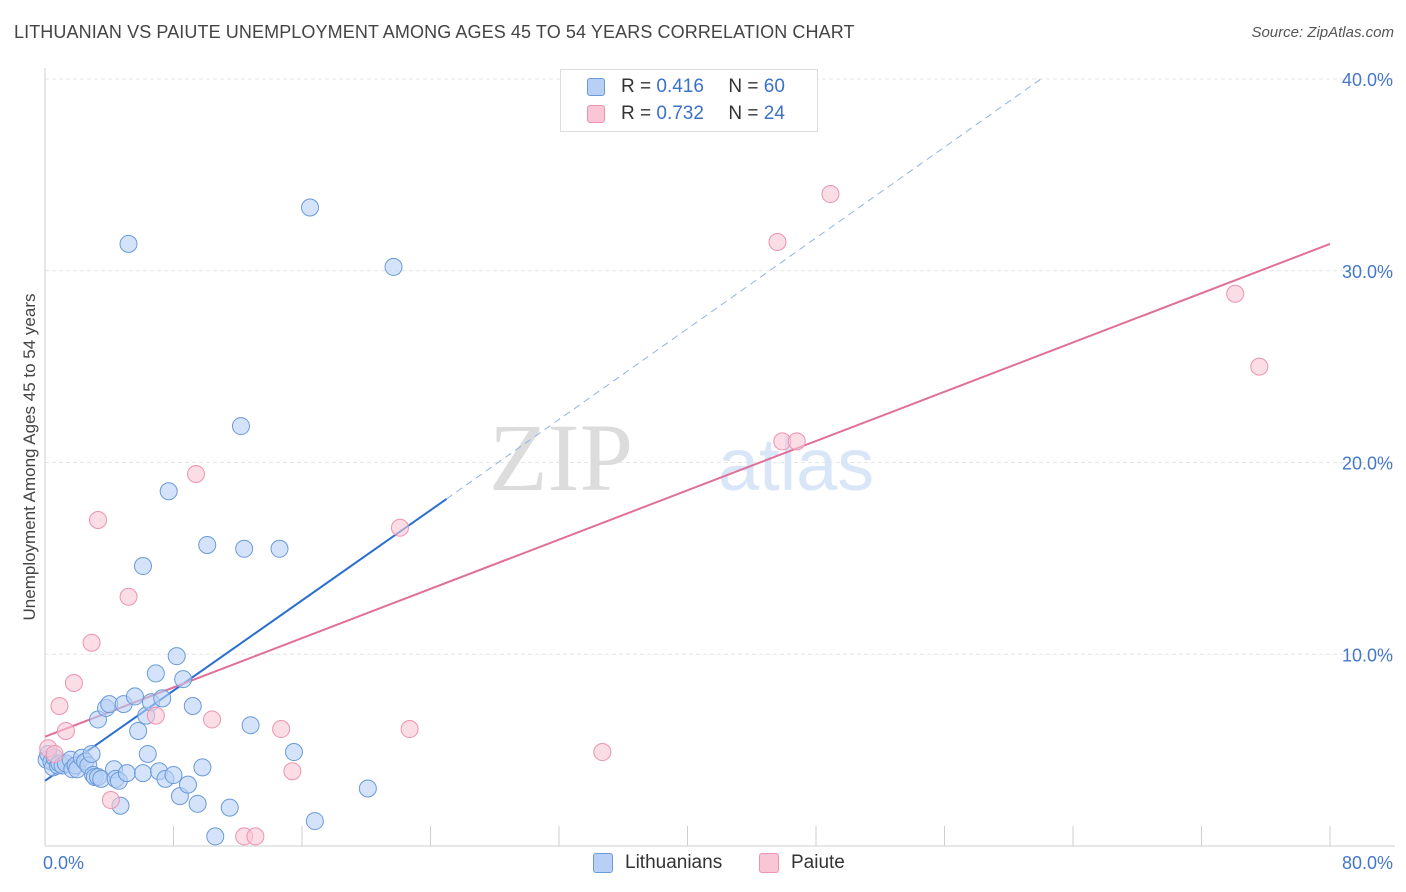 This screenshot has width=1406, height=892. What do you see at coordinates (689, 100) in the screenshot?
I see `stats-legend: R = 0.416 N = 60 R = 0.732 N = 24` at bounding box center [689, 100].